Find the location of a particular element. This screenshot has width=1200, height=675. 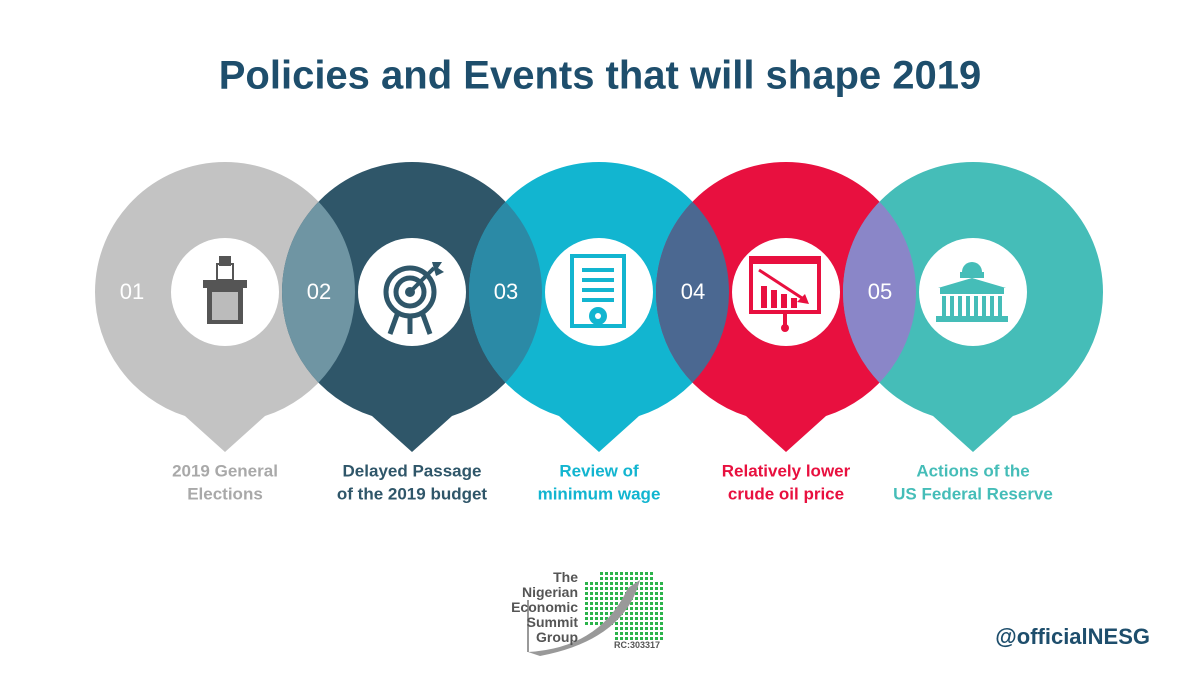

item-number: 01 is located at coordinates (132, 291).